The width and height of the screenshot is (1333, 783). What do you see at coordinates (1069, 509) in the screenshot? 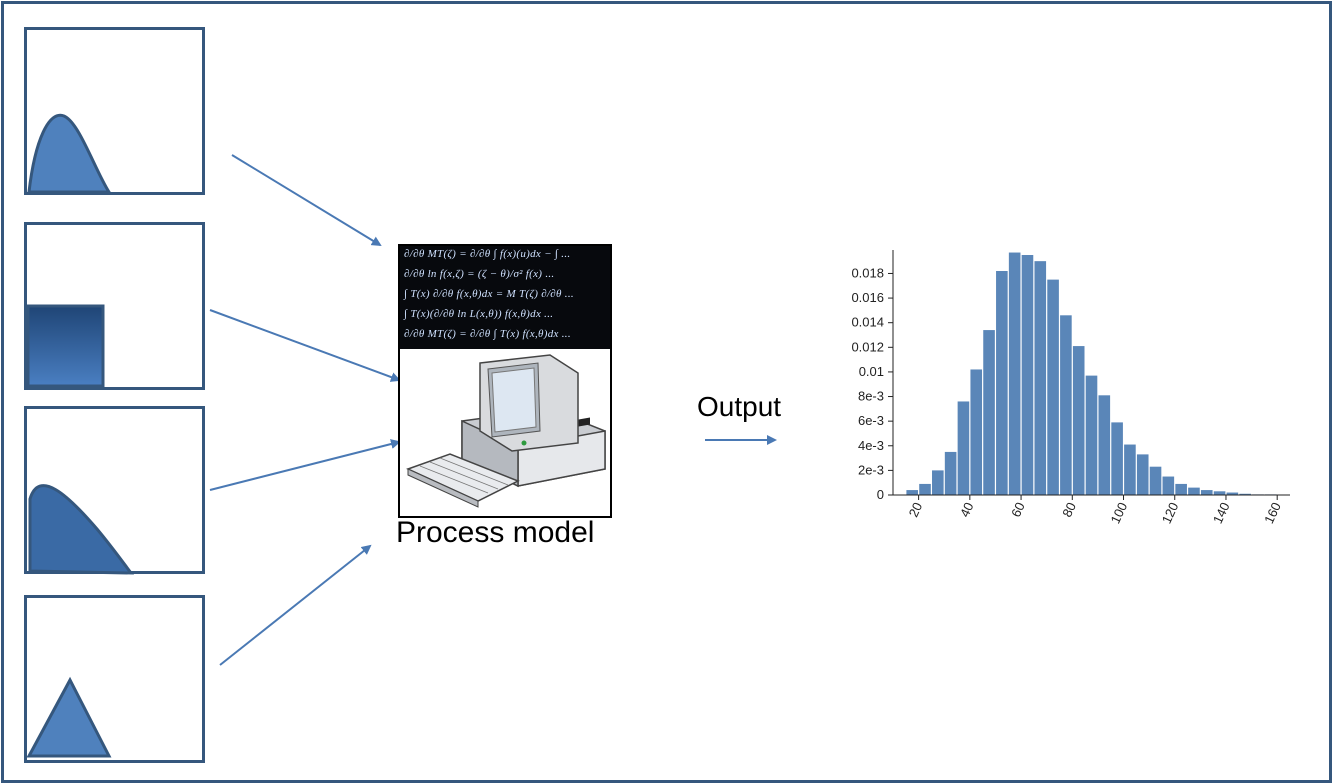
I see `x-tick-label: 80` at bounding box center [1069, 509].